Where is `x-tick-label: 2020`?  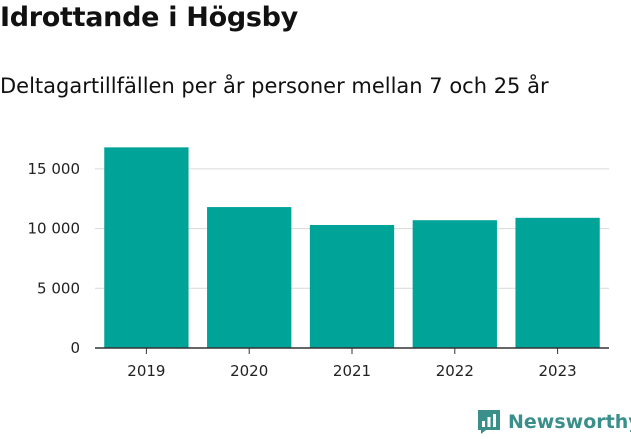
x-tick-label: 2020 is located at coordinates (249, 371).